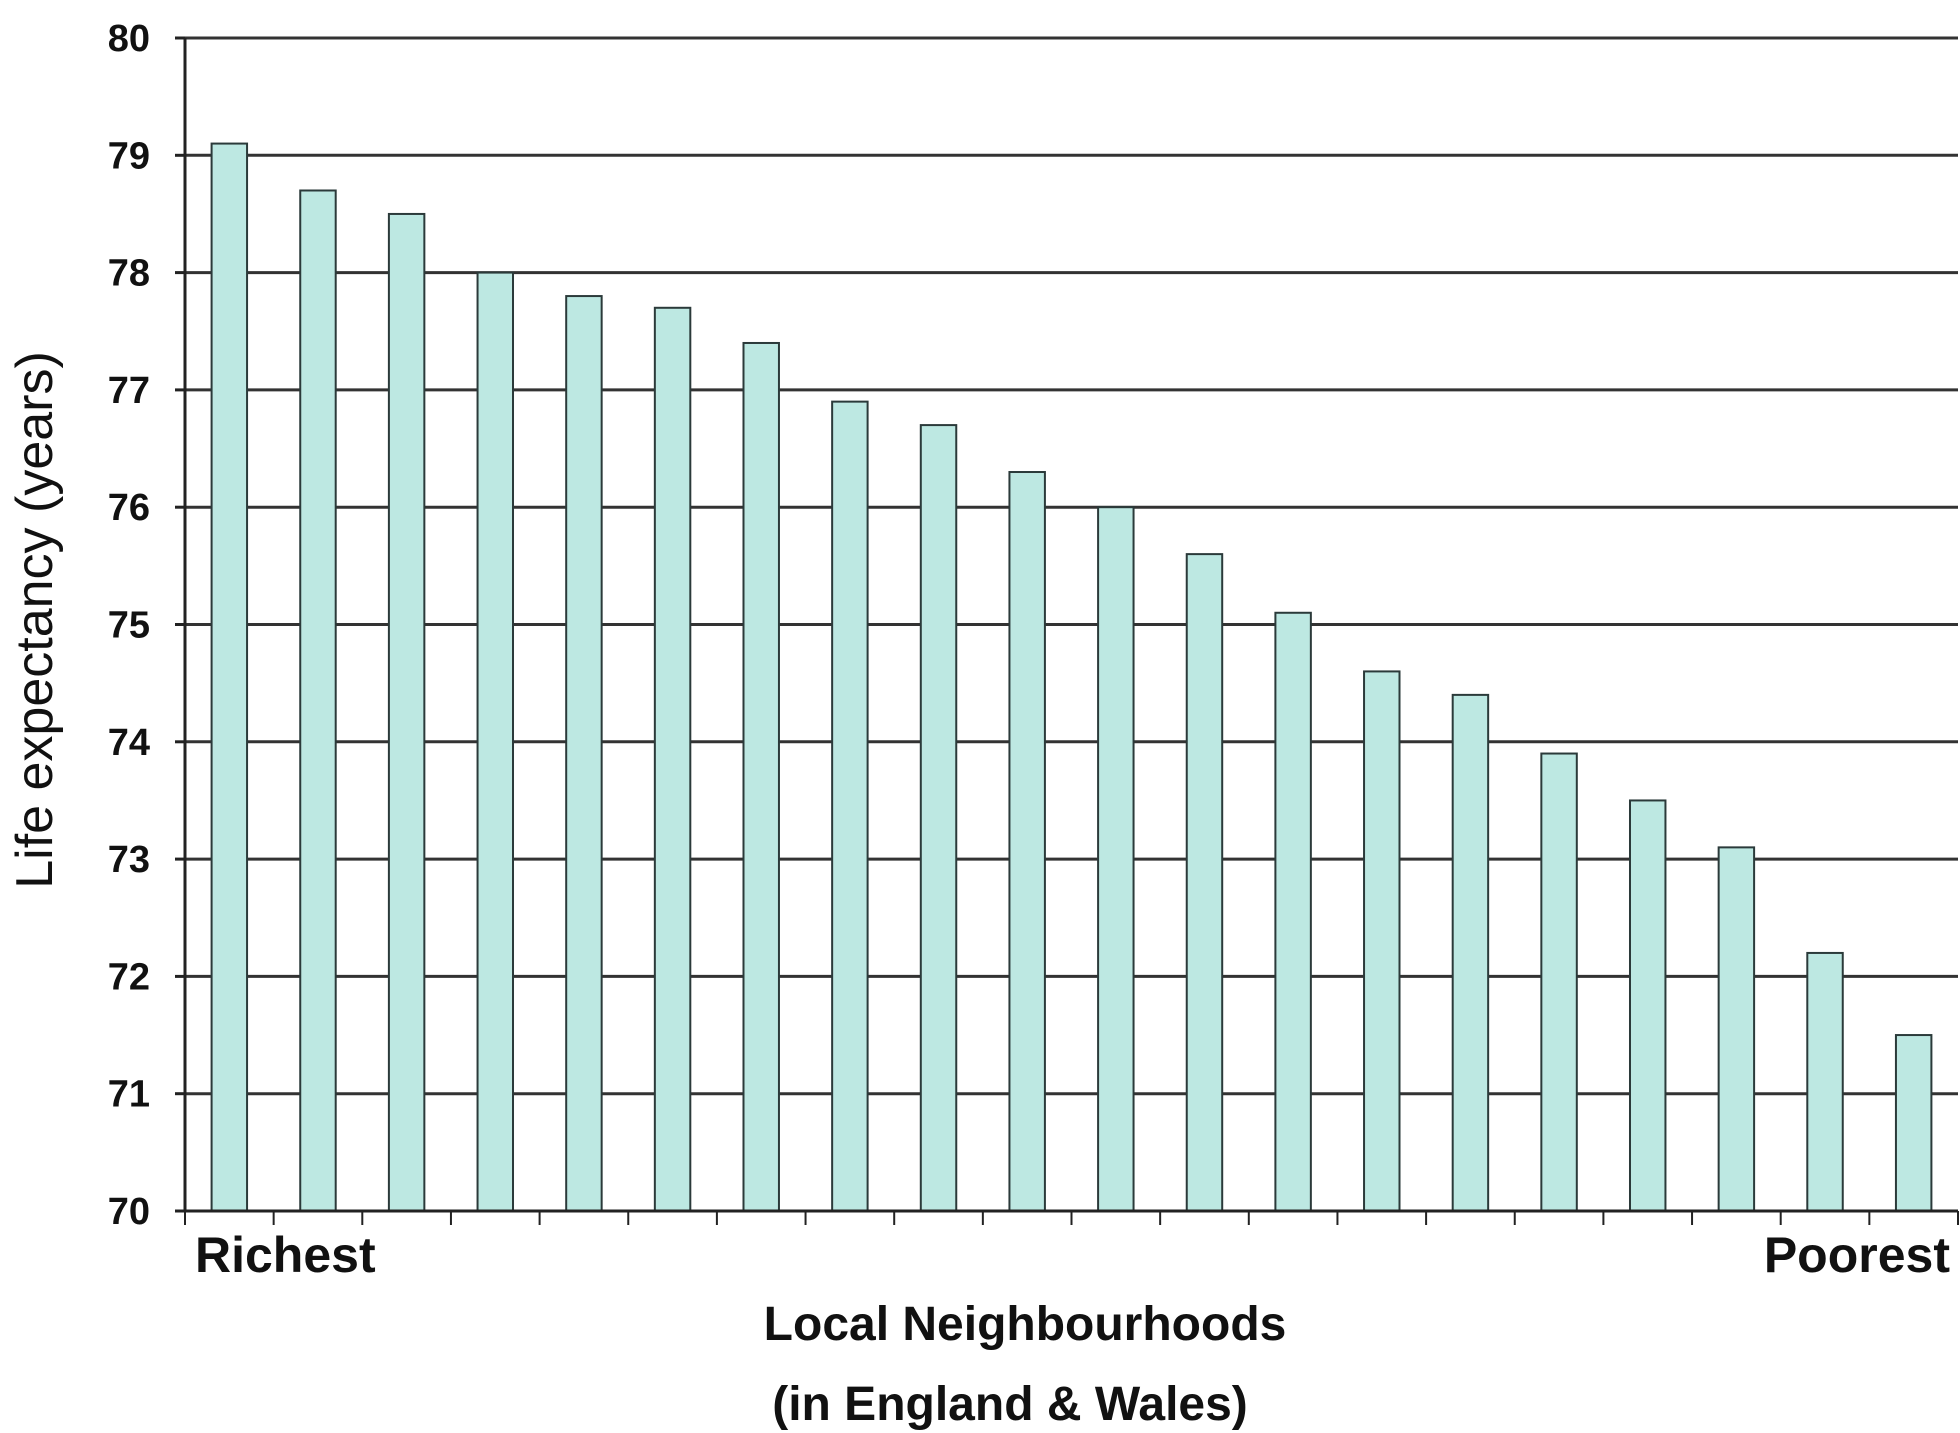 The image size is (1960, 1433). Describe the element at coordinates (285, 1255) in the screenshot. I see `x-start-label: Richest` at that location.